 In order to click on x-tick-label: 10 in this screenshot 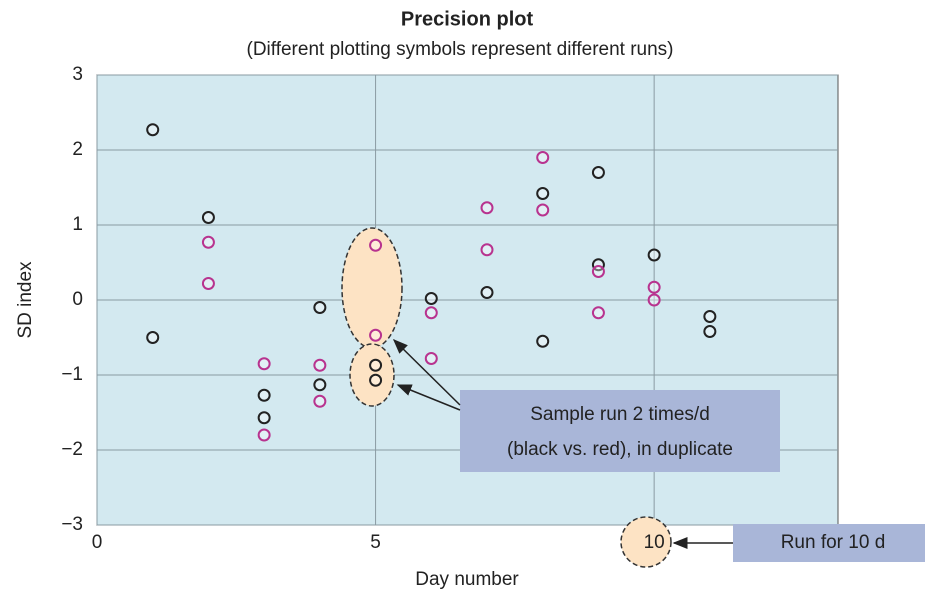, I will do `click(654, 542)`.